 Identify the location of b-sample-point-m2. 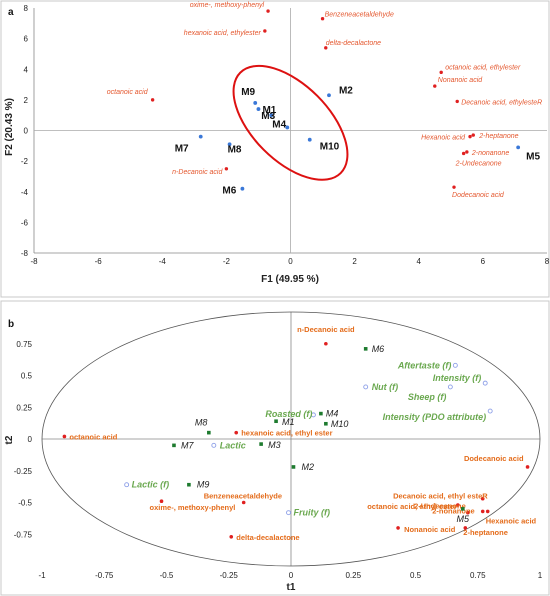
(293, 467).